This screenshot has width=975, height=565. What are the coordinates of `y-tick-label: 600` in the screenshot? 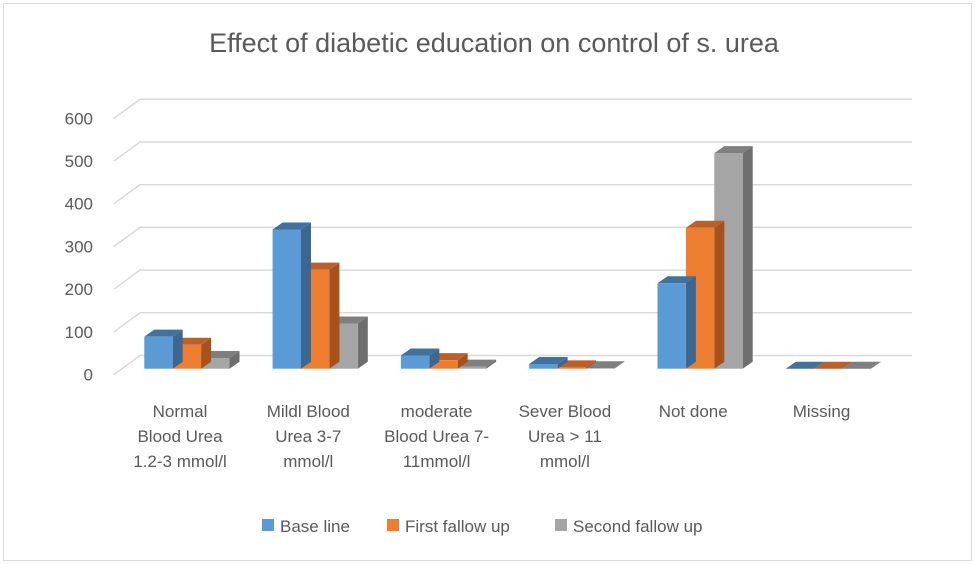 It's located at (79, 118).